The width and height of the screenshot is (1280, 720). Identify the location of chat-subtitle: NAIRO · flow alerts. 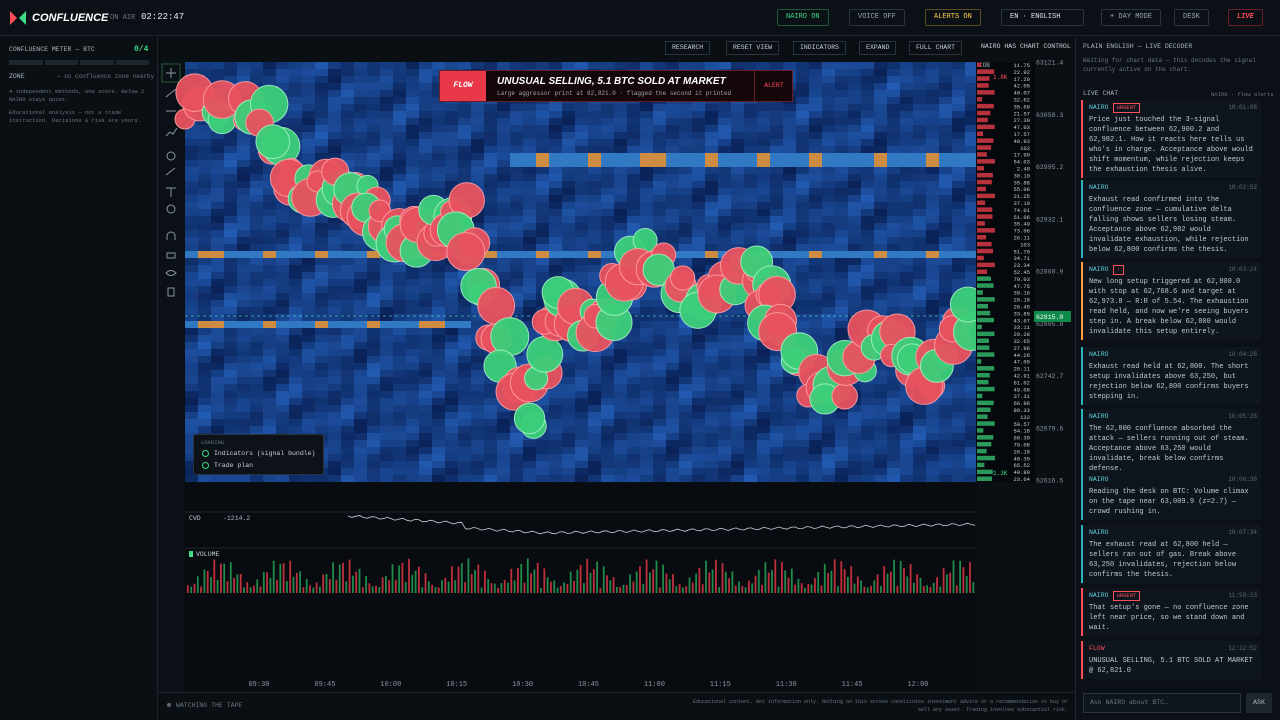
(1242, 94).